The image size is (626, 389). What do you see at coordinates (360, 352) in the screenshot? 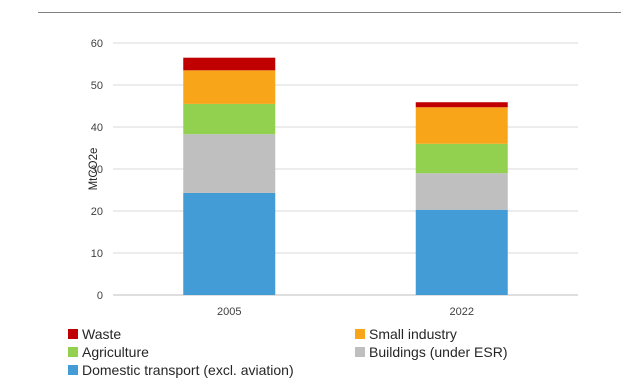
I see `legend-swatch-buildings` at bounding box center [360, 352].